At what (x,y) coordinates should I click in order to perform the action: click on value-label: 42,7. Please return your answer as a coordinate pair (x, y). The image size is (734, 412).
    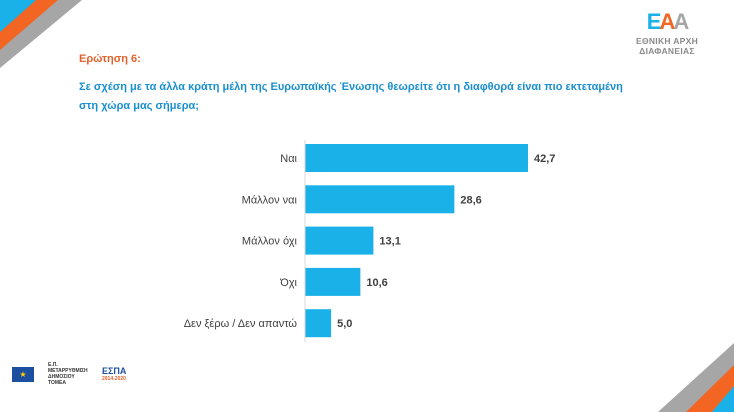
    Looking at the image, I should click on (544, 159).